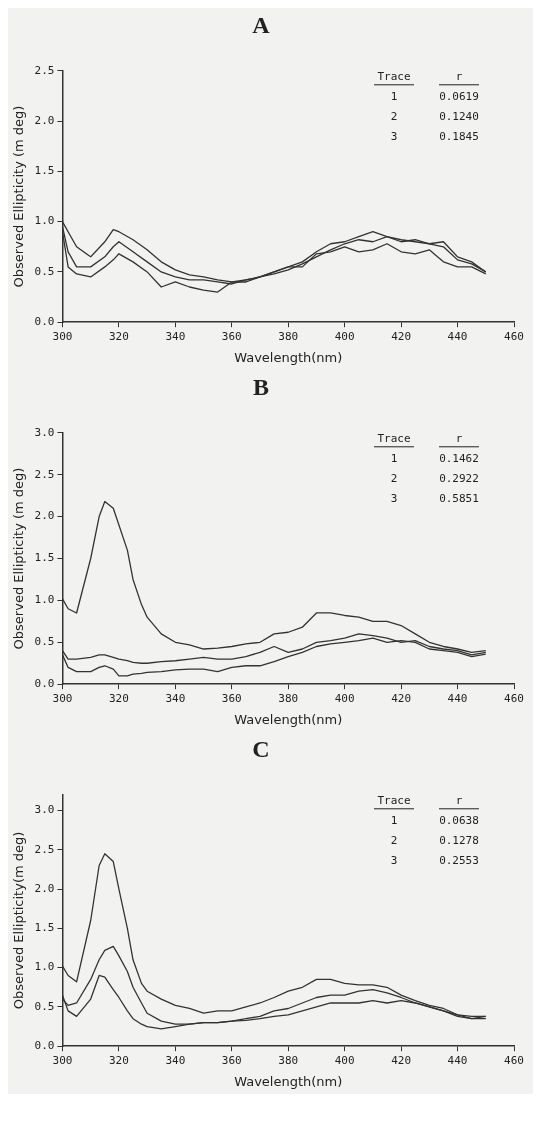 The width and height of the screenshot is (541, 1123). Describe the element at coordinates (261, 386) in the screenshot. I see `chart-title: B` at that location.